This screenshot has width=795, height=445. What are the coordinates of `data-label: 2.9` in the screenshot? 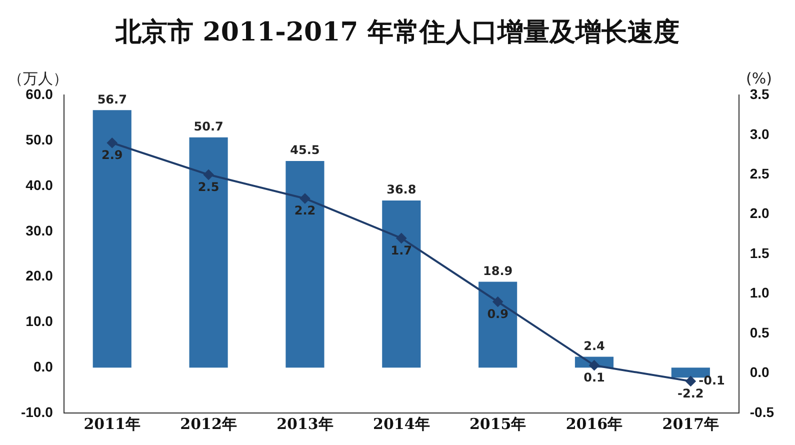 It's located at (112, 155).